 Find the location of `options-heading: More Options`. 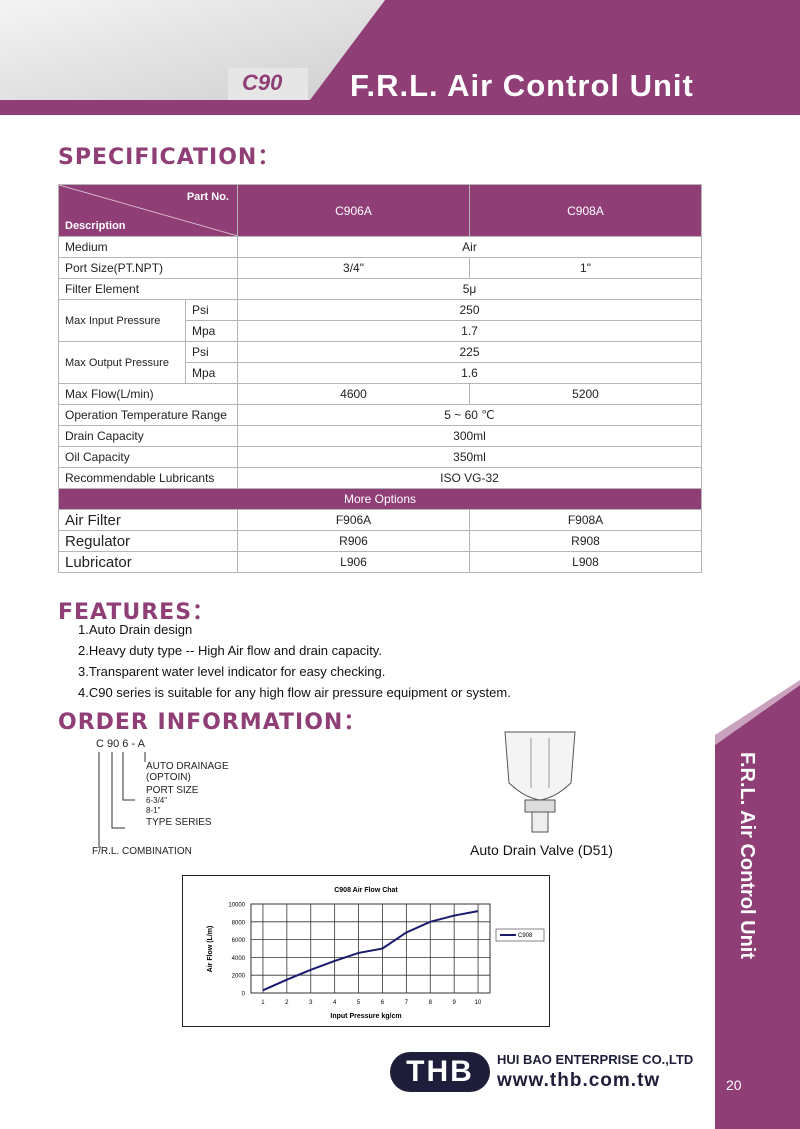

options-heading: More Options is located at coordinates (380, 499).